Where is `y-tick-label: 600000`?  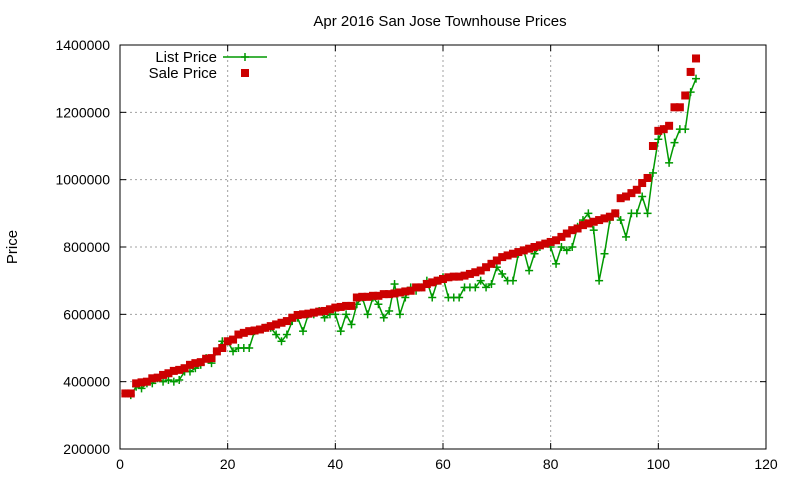 y-tick-label: 600000 is located at coordinates (86, 314).